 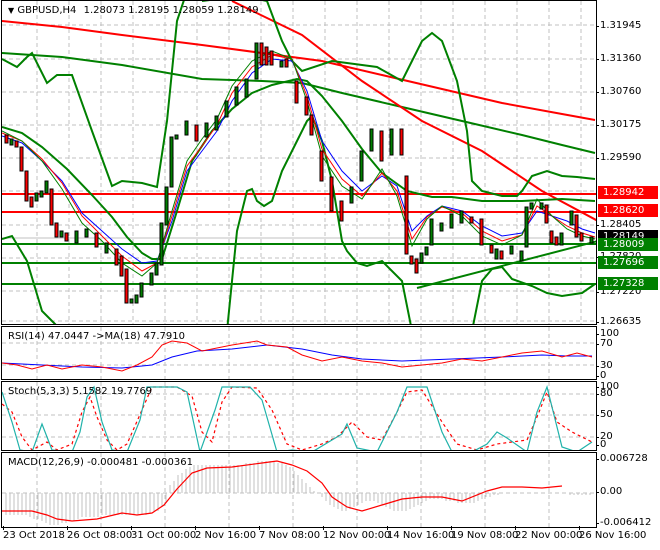 I want to click on rsi-tick: 30, so click(x=604, y=365).